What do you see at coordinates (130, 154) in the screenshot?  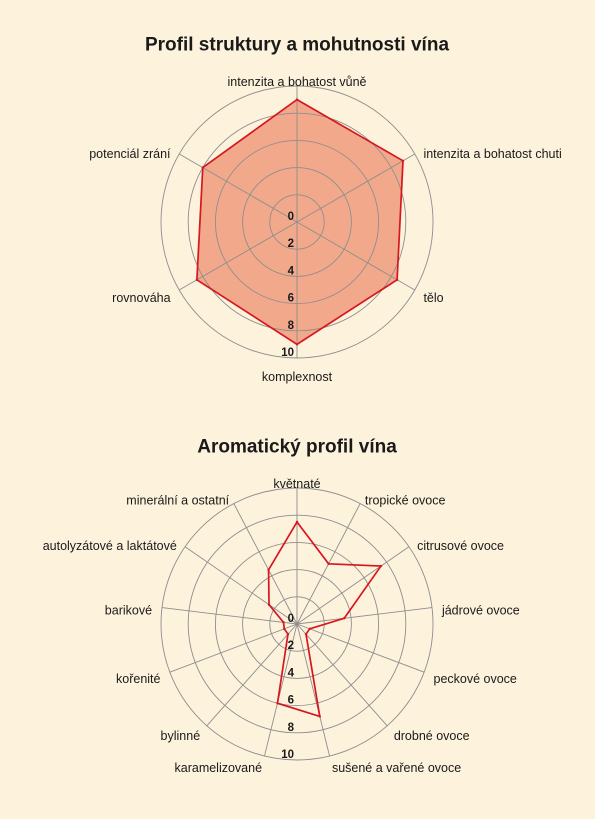 I see `axis-label: potenciál zrání` at bounding box center [130, 154].